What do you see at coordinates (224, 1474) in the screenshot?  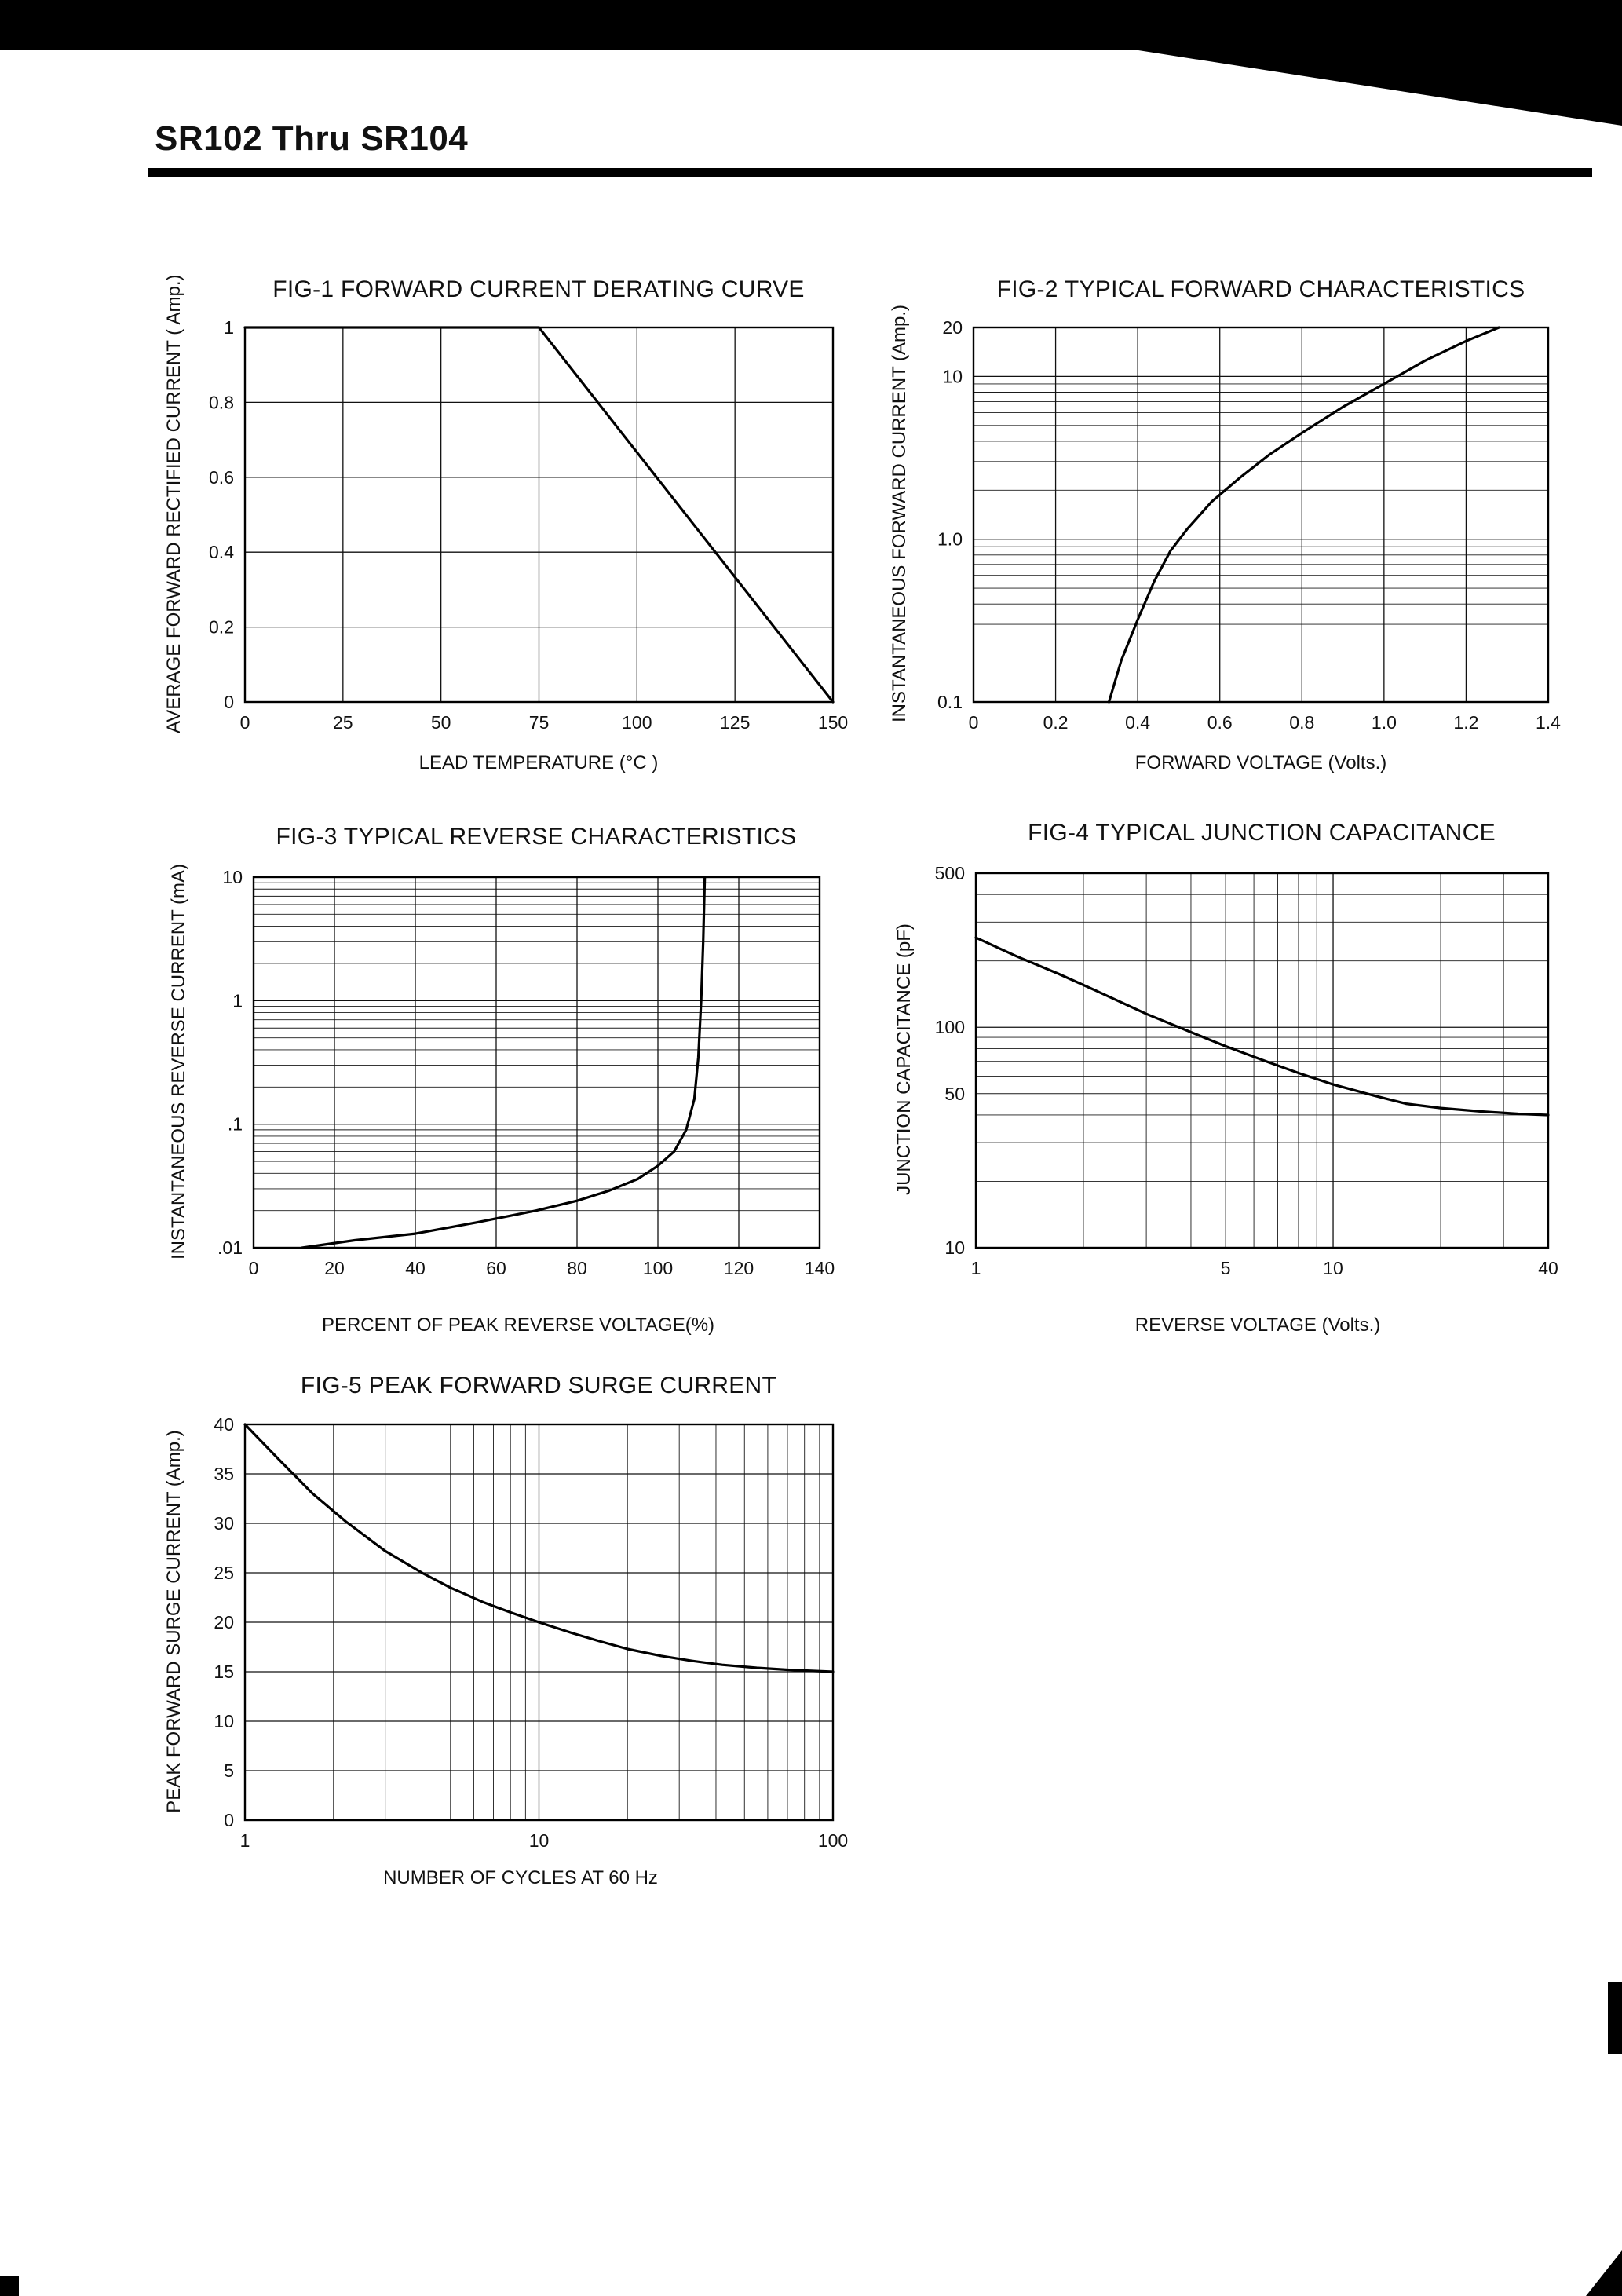 I see `svg-text: 35` at bounding box center [224, 1474].